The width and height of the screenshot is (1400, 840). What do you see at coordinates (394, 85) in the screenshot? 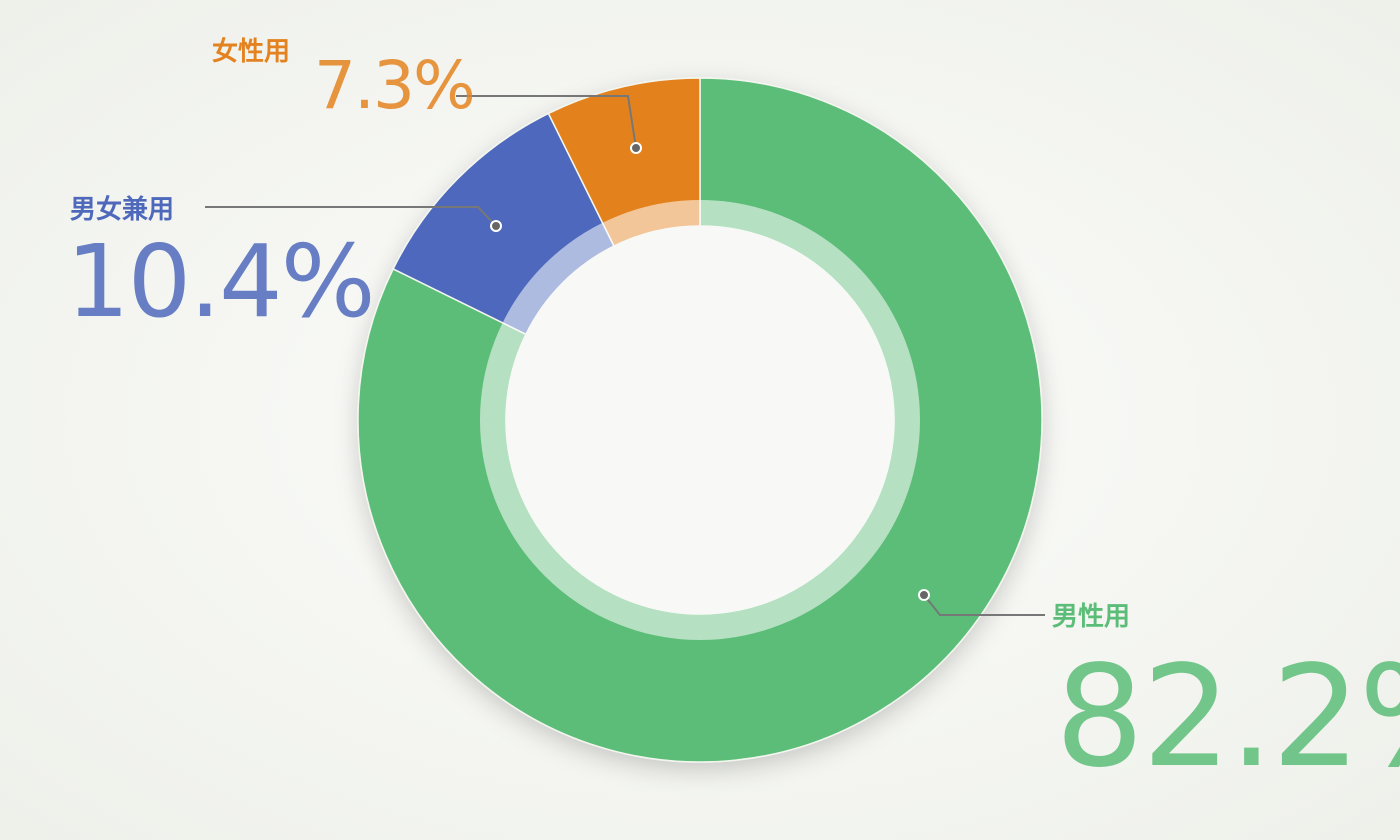
I see `value-label: 7.3%` at bounding box center [394, 85].